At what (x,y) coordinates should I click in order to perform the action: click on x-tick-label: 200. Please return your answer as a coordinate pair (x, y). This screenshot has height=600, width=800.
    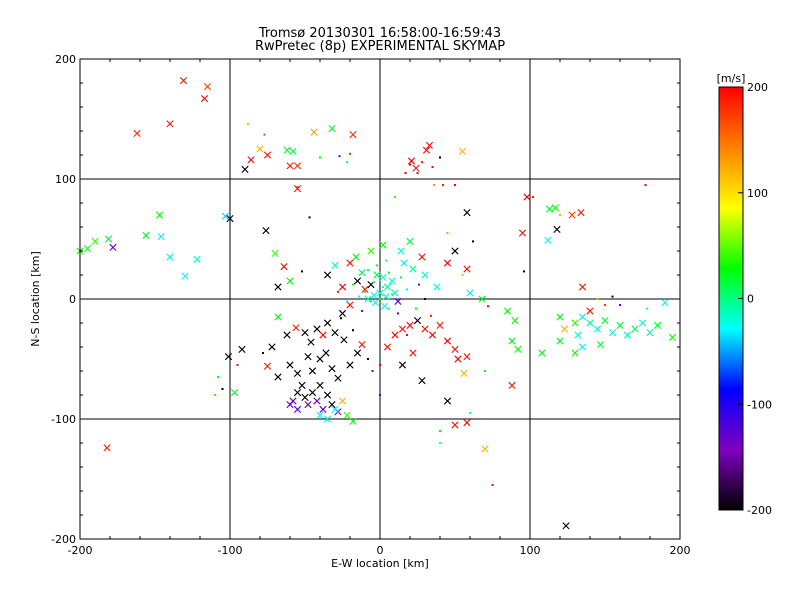
    Looking at the image, I should click on (680, 550).